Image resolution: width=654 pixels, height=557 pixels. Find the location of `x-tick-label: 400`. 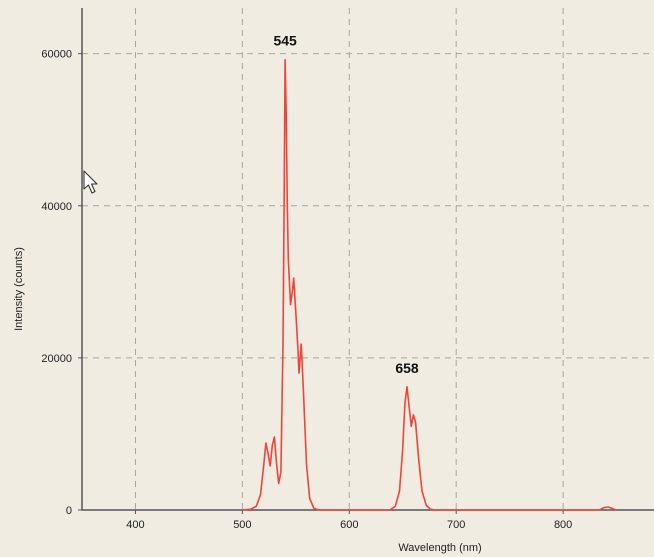

x-tick-label: 400 is located at coordinates (135, 525).